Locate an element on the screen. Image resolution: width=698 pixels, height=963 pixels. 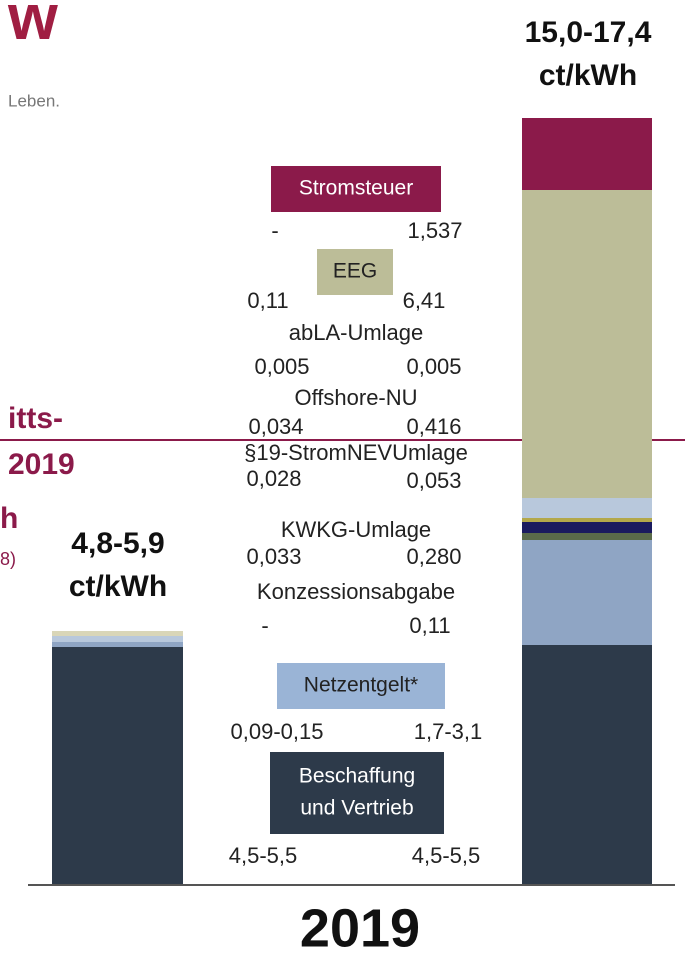
component-name: Netzentgelt* is located at coordinates (361, 685).